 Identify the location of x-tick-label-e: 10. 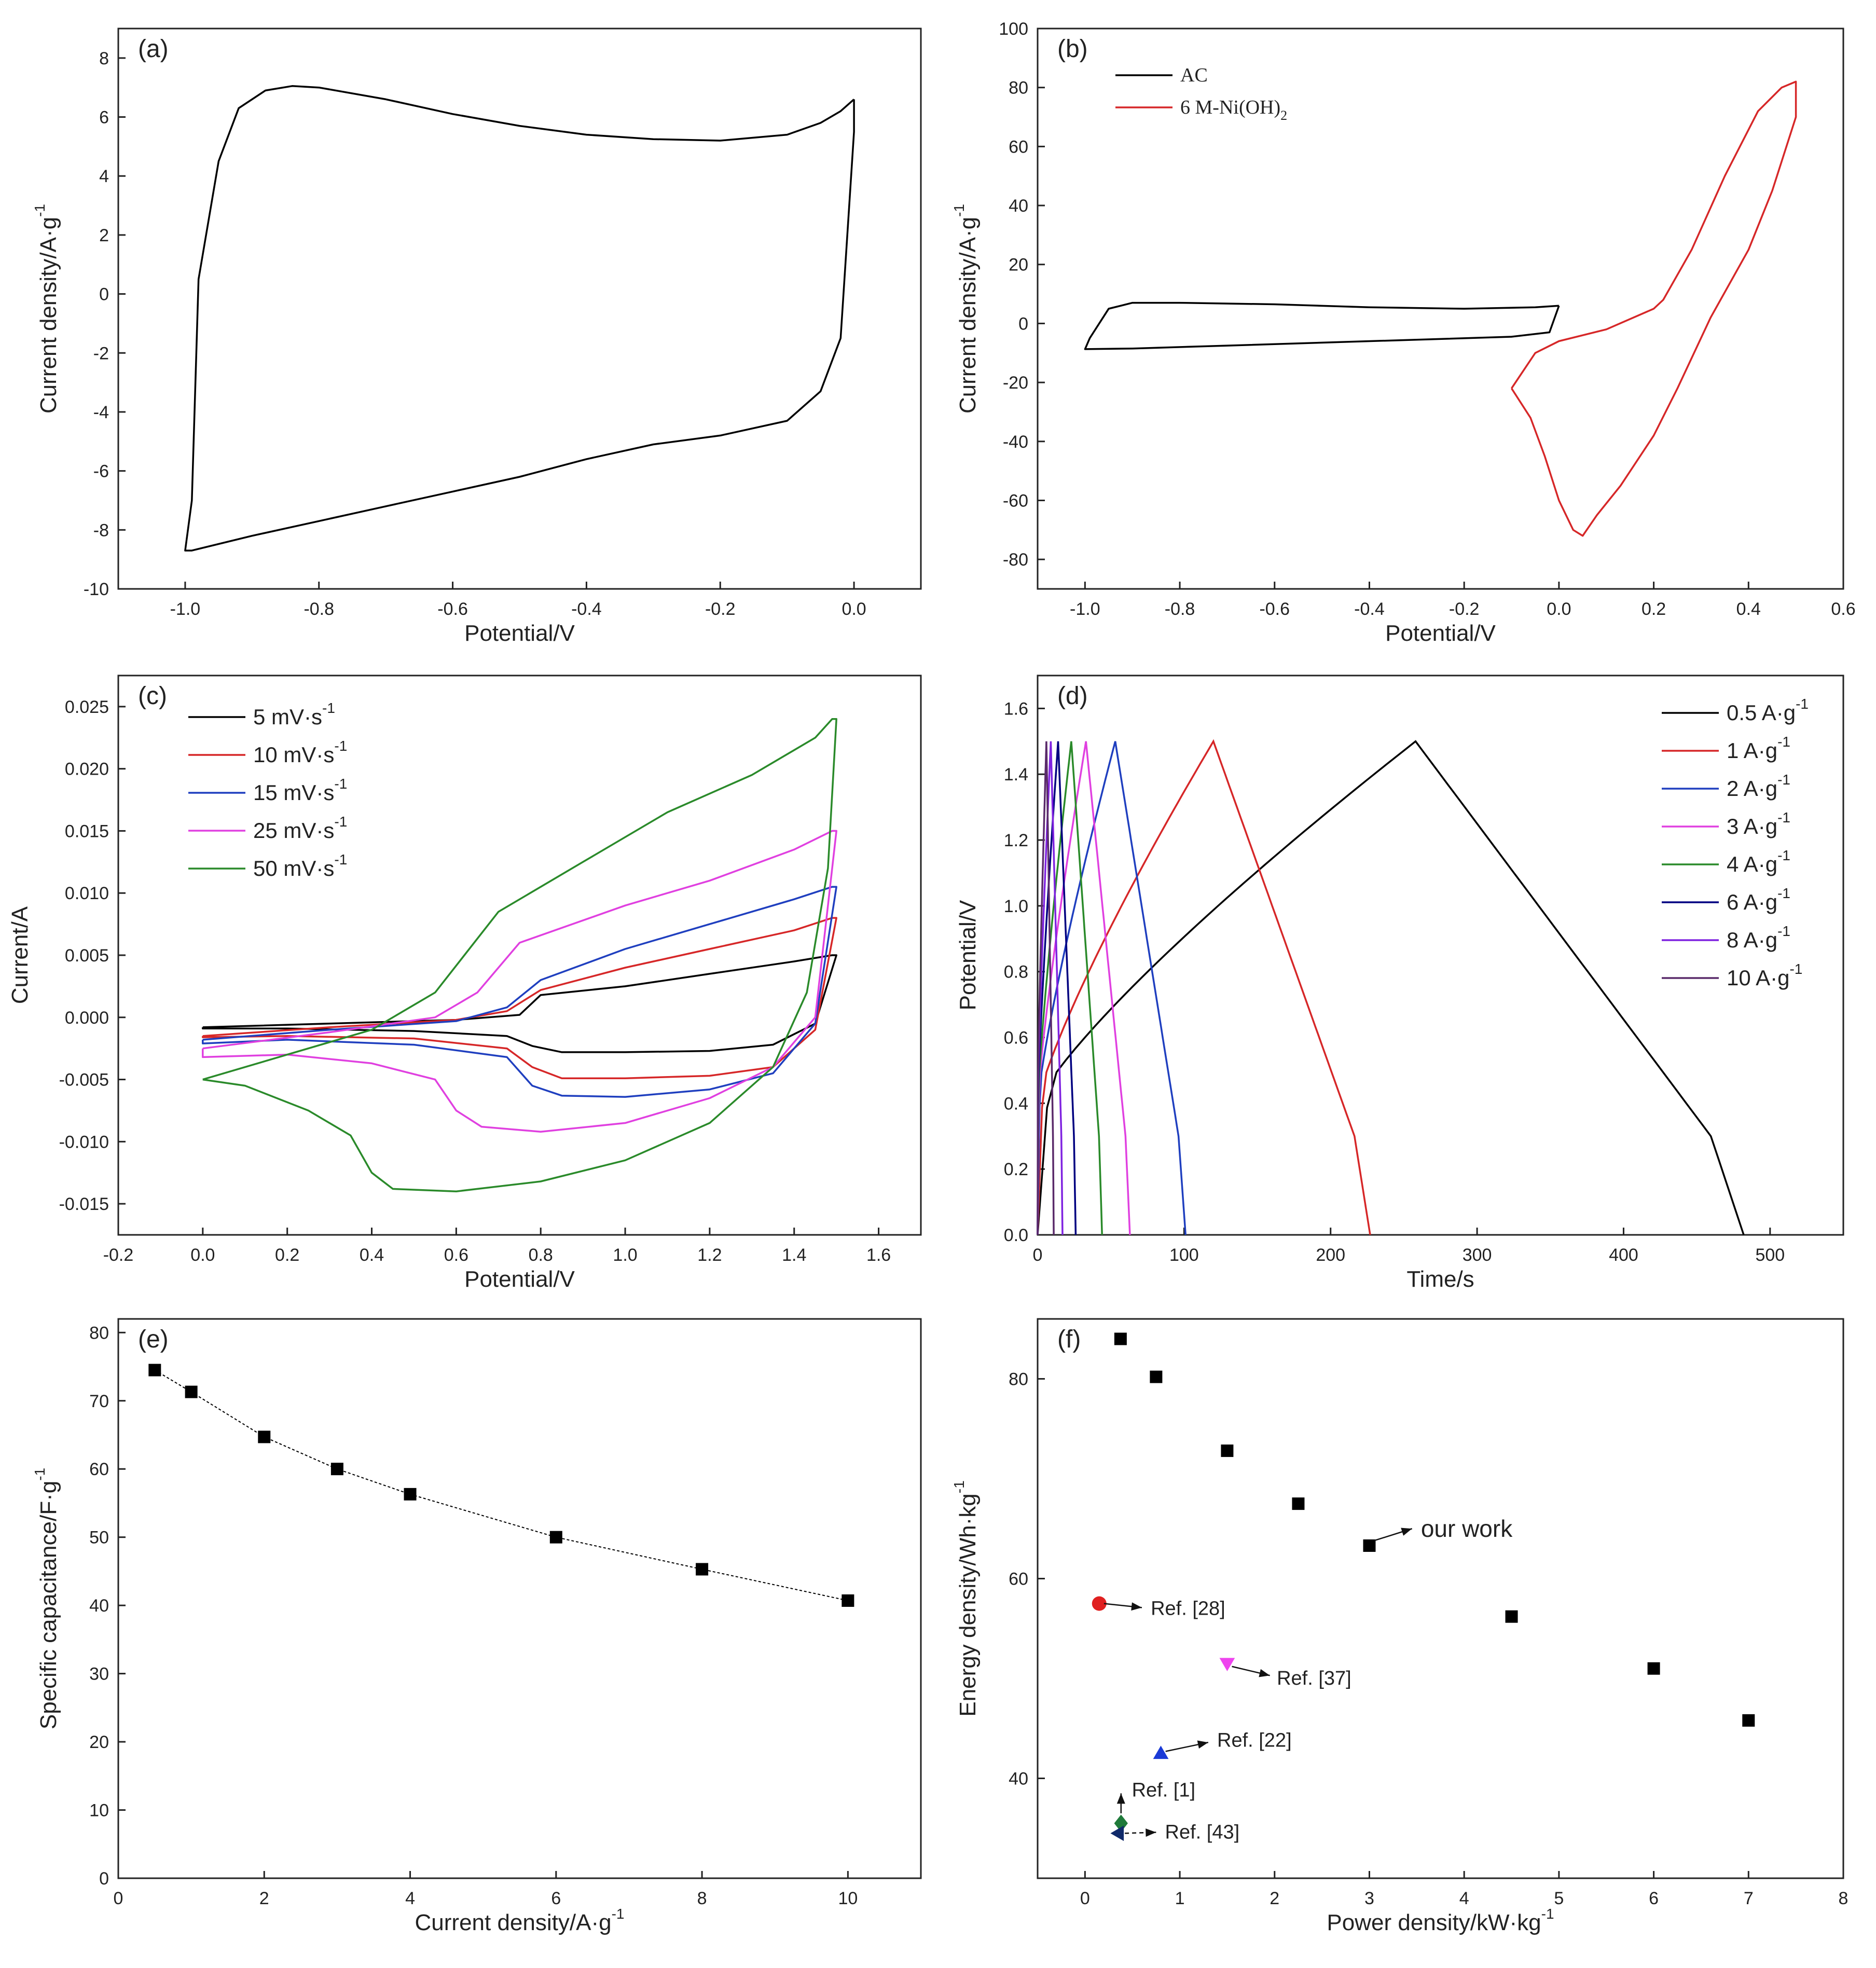
(848, 1898).